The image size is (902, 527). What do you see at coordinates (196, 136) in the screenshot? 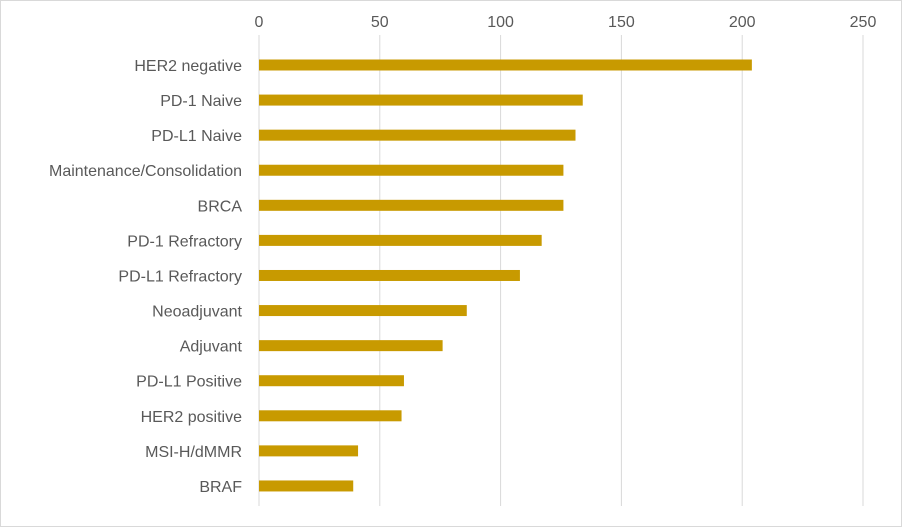
I see `category-label: PD-L1 Naive` at bounding box center [196, 136].